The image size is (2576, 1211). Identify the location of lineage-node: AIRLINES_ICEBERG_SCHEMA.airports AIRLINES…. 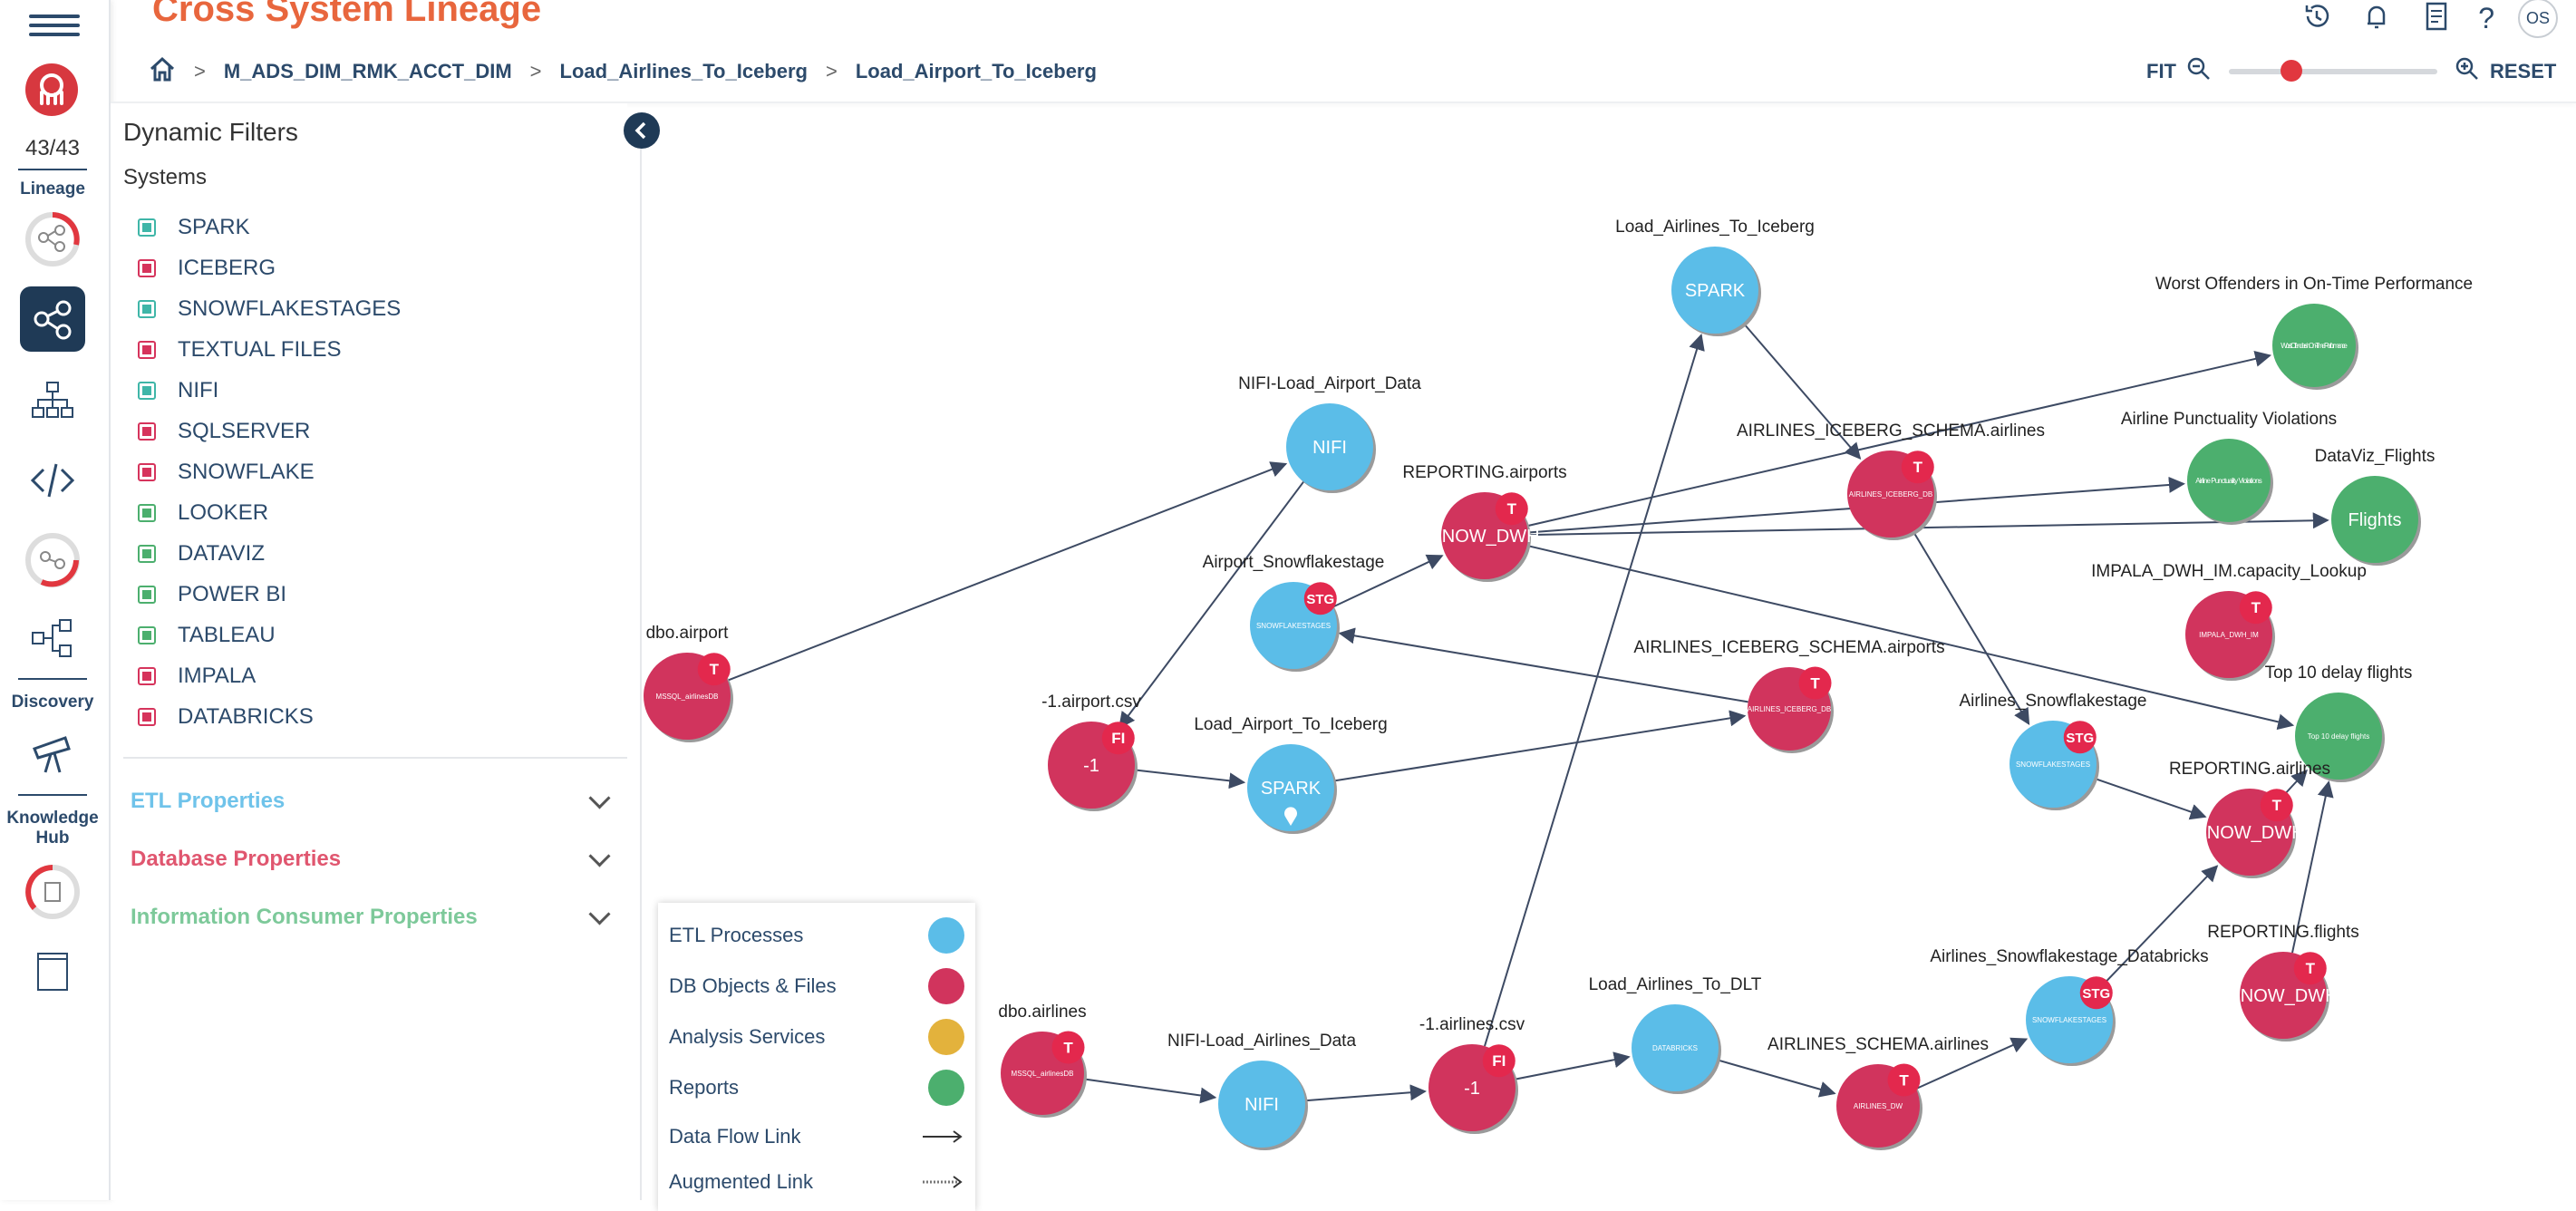
(1789, 695).